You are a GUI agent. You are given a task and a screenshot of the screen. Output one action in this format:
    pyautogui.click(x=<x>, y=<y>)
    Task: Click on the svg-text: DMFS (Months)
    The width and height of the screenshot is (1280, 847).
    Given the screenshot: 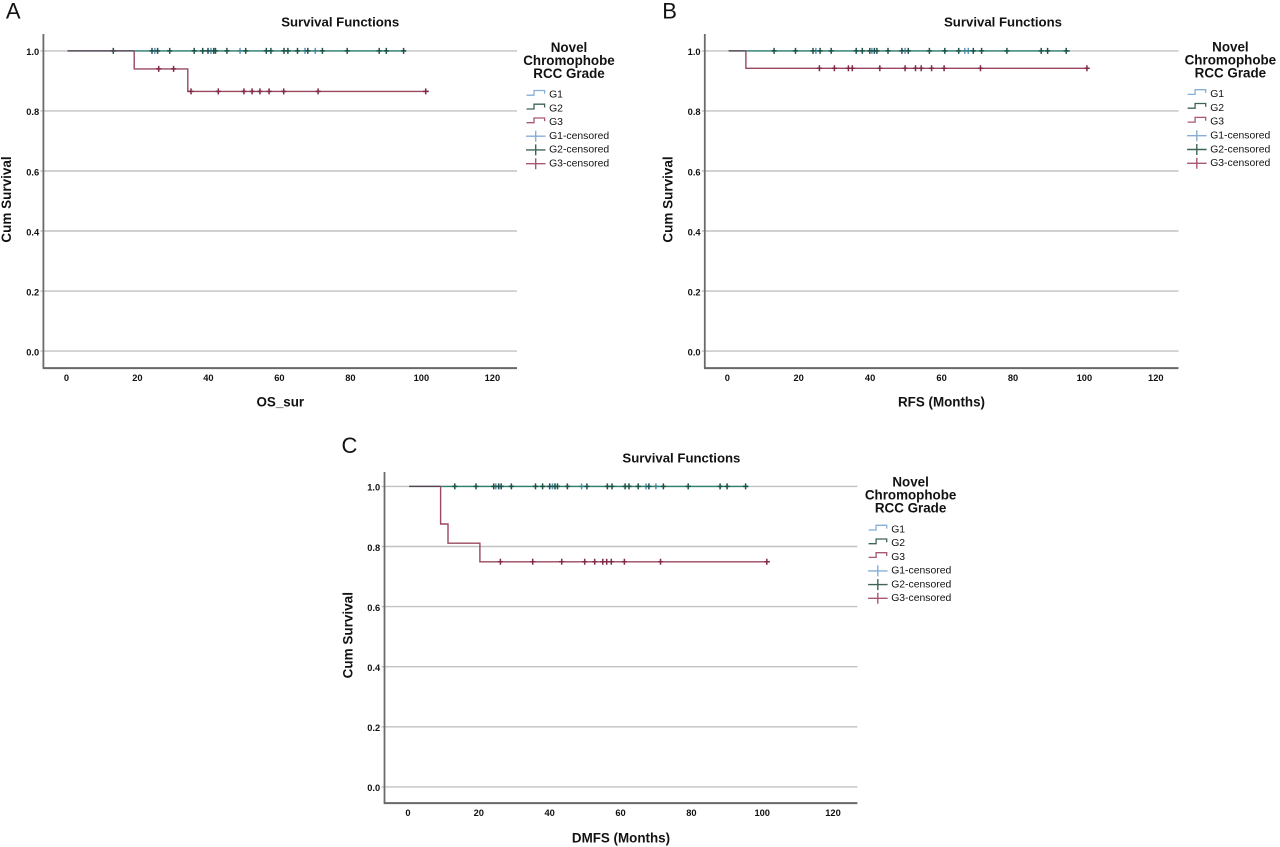 What is the action you would take?
    pyautogui.click(x=621, y=838)
    